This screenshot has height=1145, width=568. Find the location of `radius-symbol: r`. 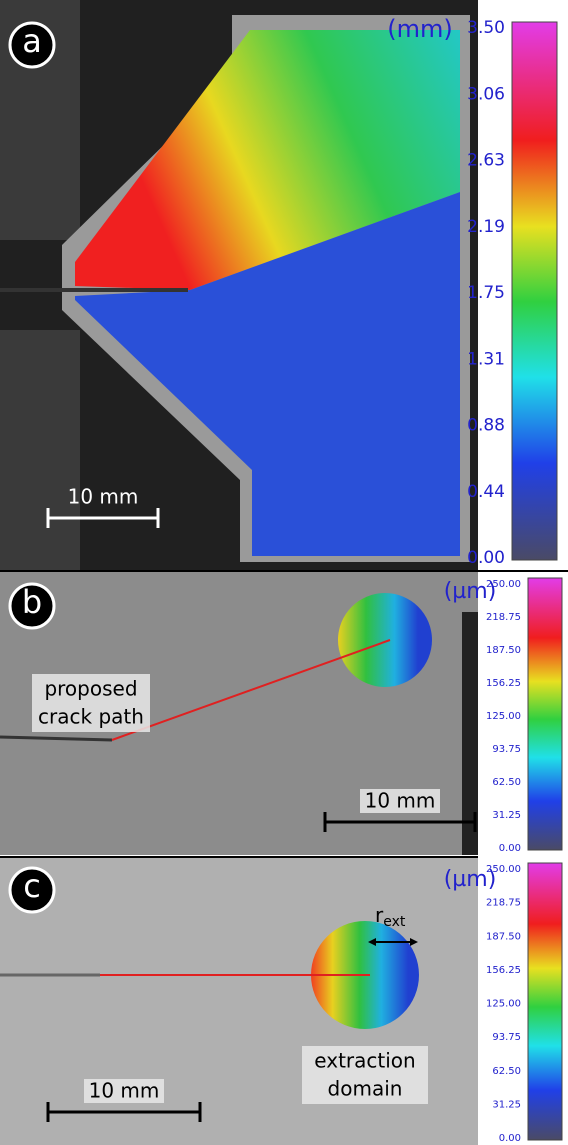

radius-symbol: r is located at coordinates (379, 915).